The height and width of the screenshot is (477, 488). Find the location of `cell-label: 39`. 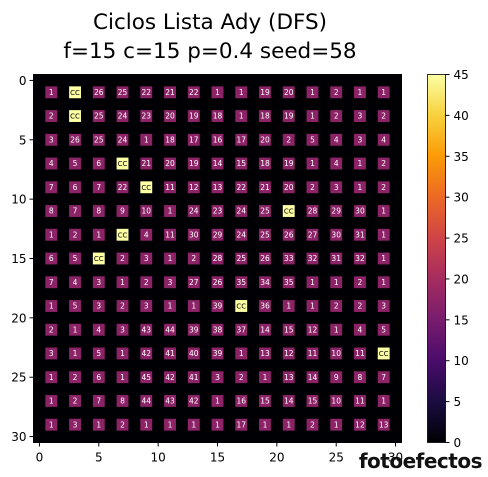

cell-label: 39 is located at coordinates (218, 306).